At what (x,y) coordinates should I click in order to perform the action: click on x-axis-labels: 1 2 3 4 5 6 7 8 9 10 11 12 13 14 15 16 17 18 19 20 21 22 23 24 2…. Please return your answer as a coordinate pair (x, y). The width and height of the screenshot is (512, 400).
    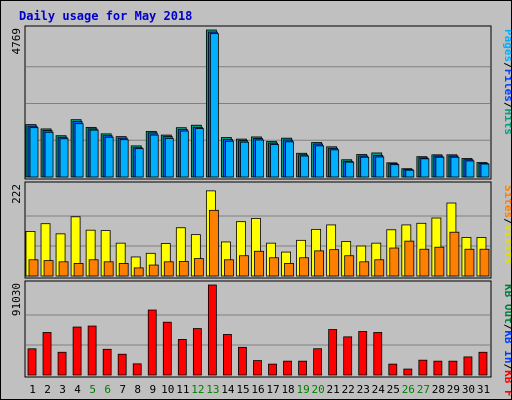
    Looking at the image, I should click on (259, 389).